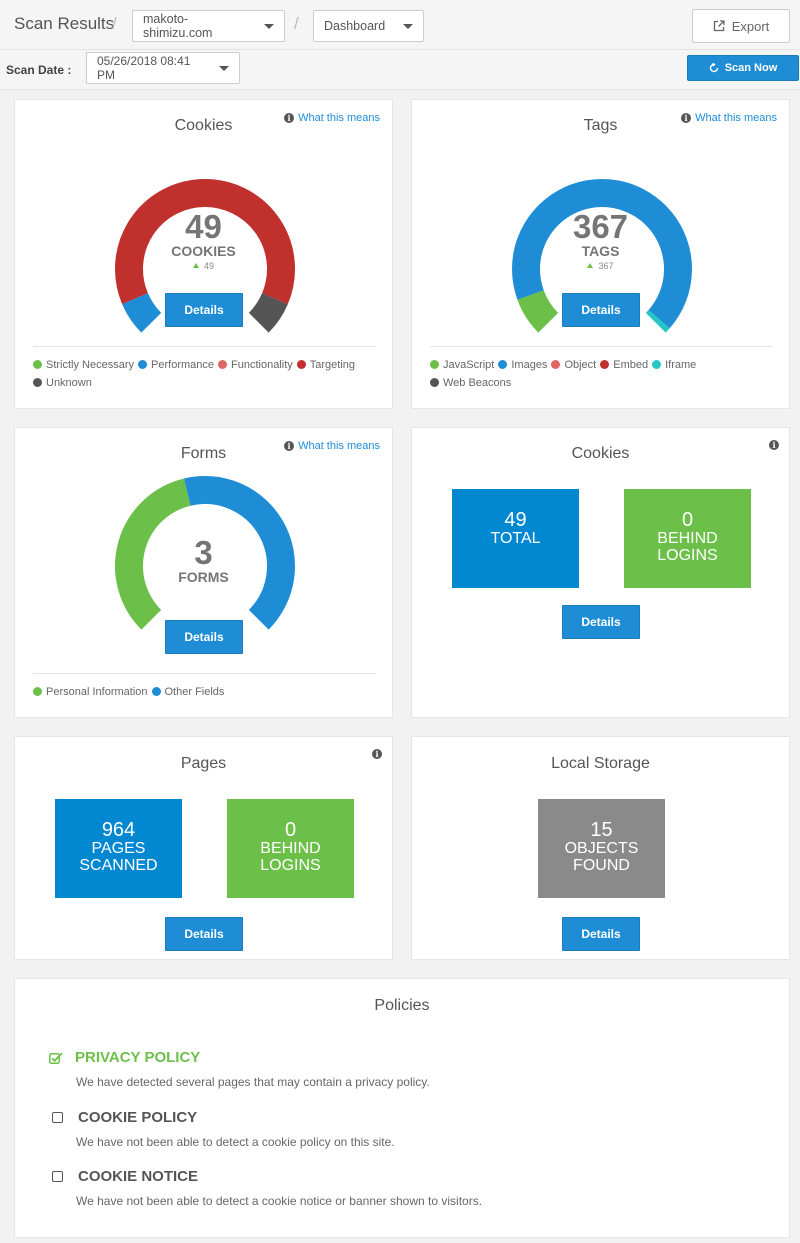 The height and width of the screenshot is (1243, 800). Describe the element at coordinates (39, 70) in the screenshot. I see `scan-date-label: Scan Date :` at that location.